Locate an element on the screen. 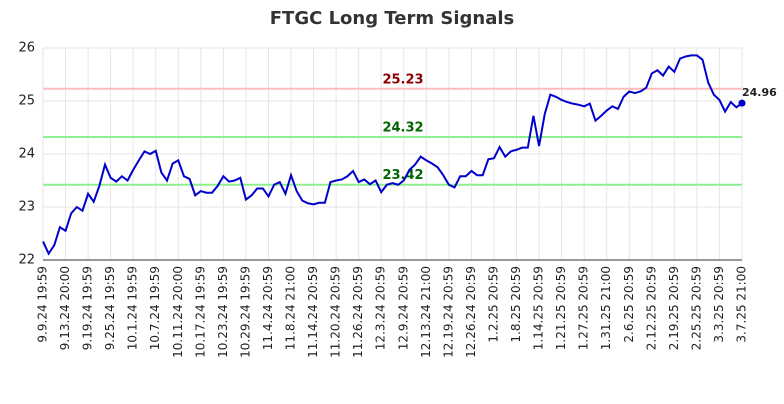 The height and width of the screenshot is (404, 784). x-tick-label: 9.25.24 19:59 is located at coordinates (110, 308).